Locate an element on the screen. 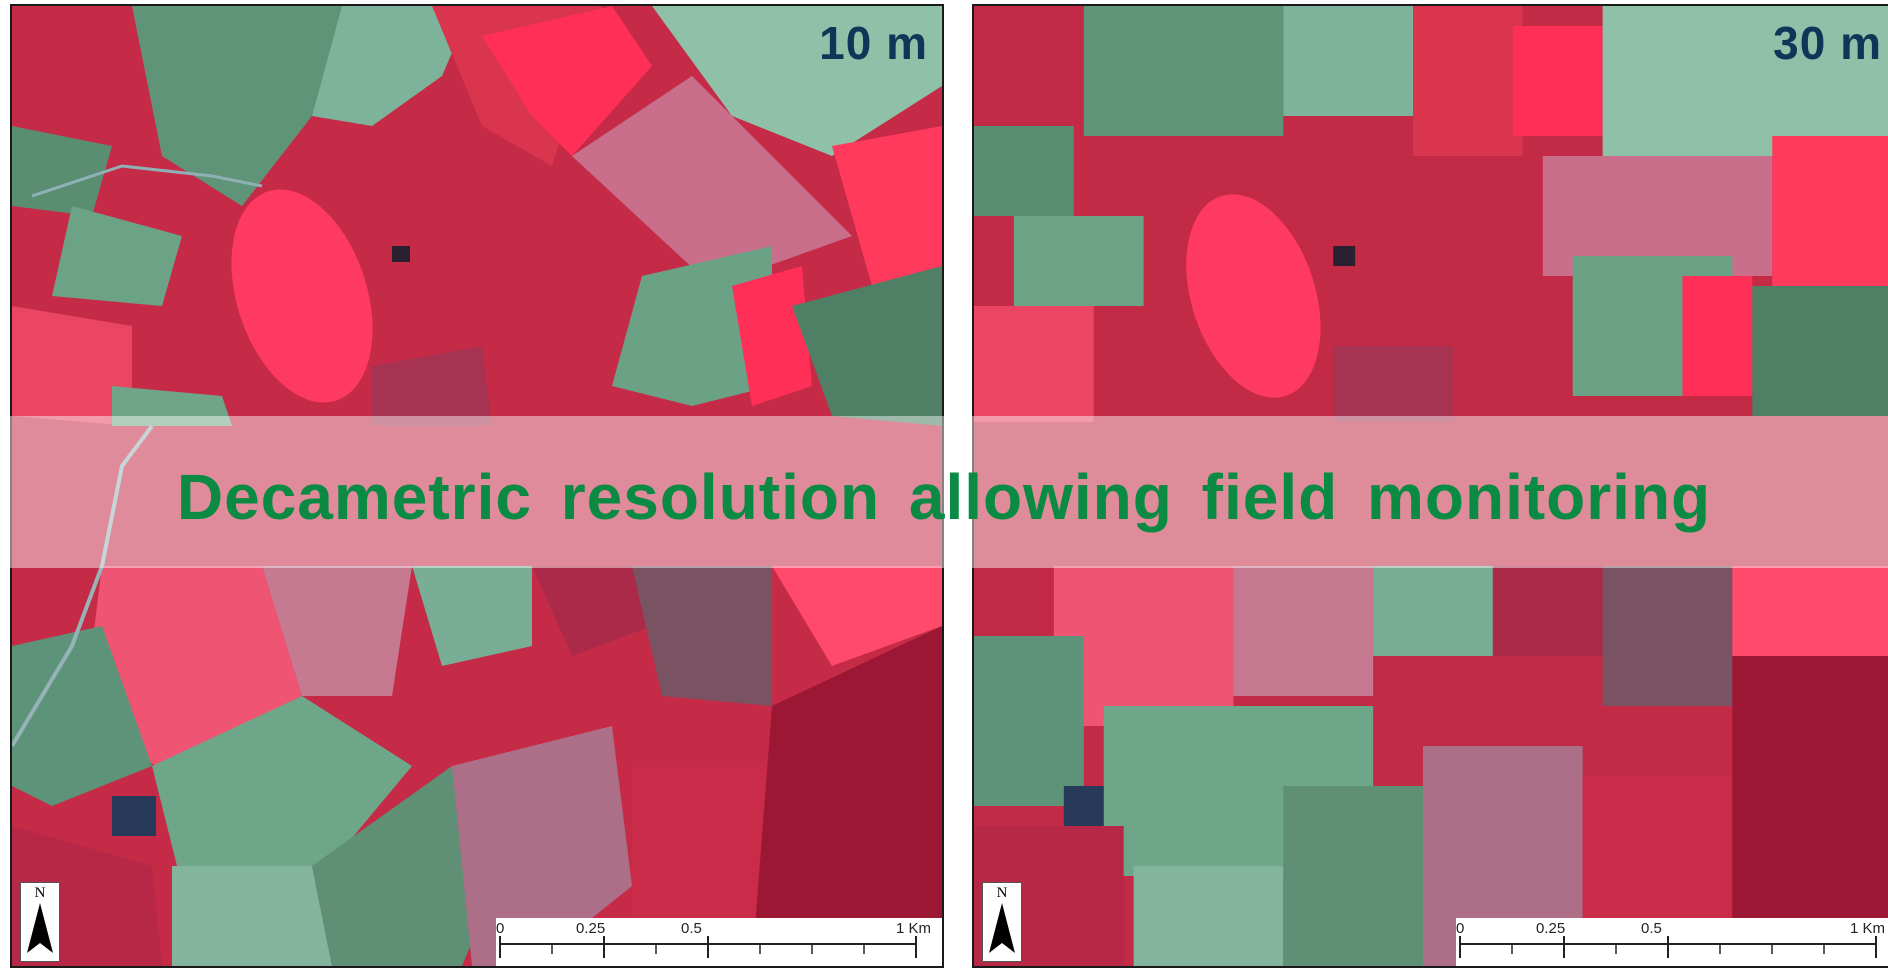 The width and height of the screenshot is (1888, 968). resolution-label: 10 m is located at coordinates (873, 43).